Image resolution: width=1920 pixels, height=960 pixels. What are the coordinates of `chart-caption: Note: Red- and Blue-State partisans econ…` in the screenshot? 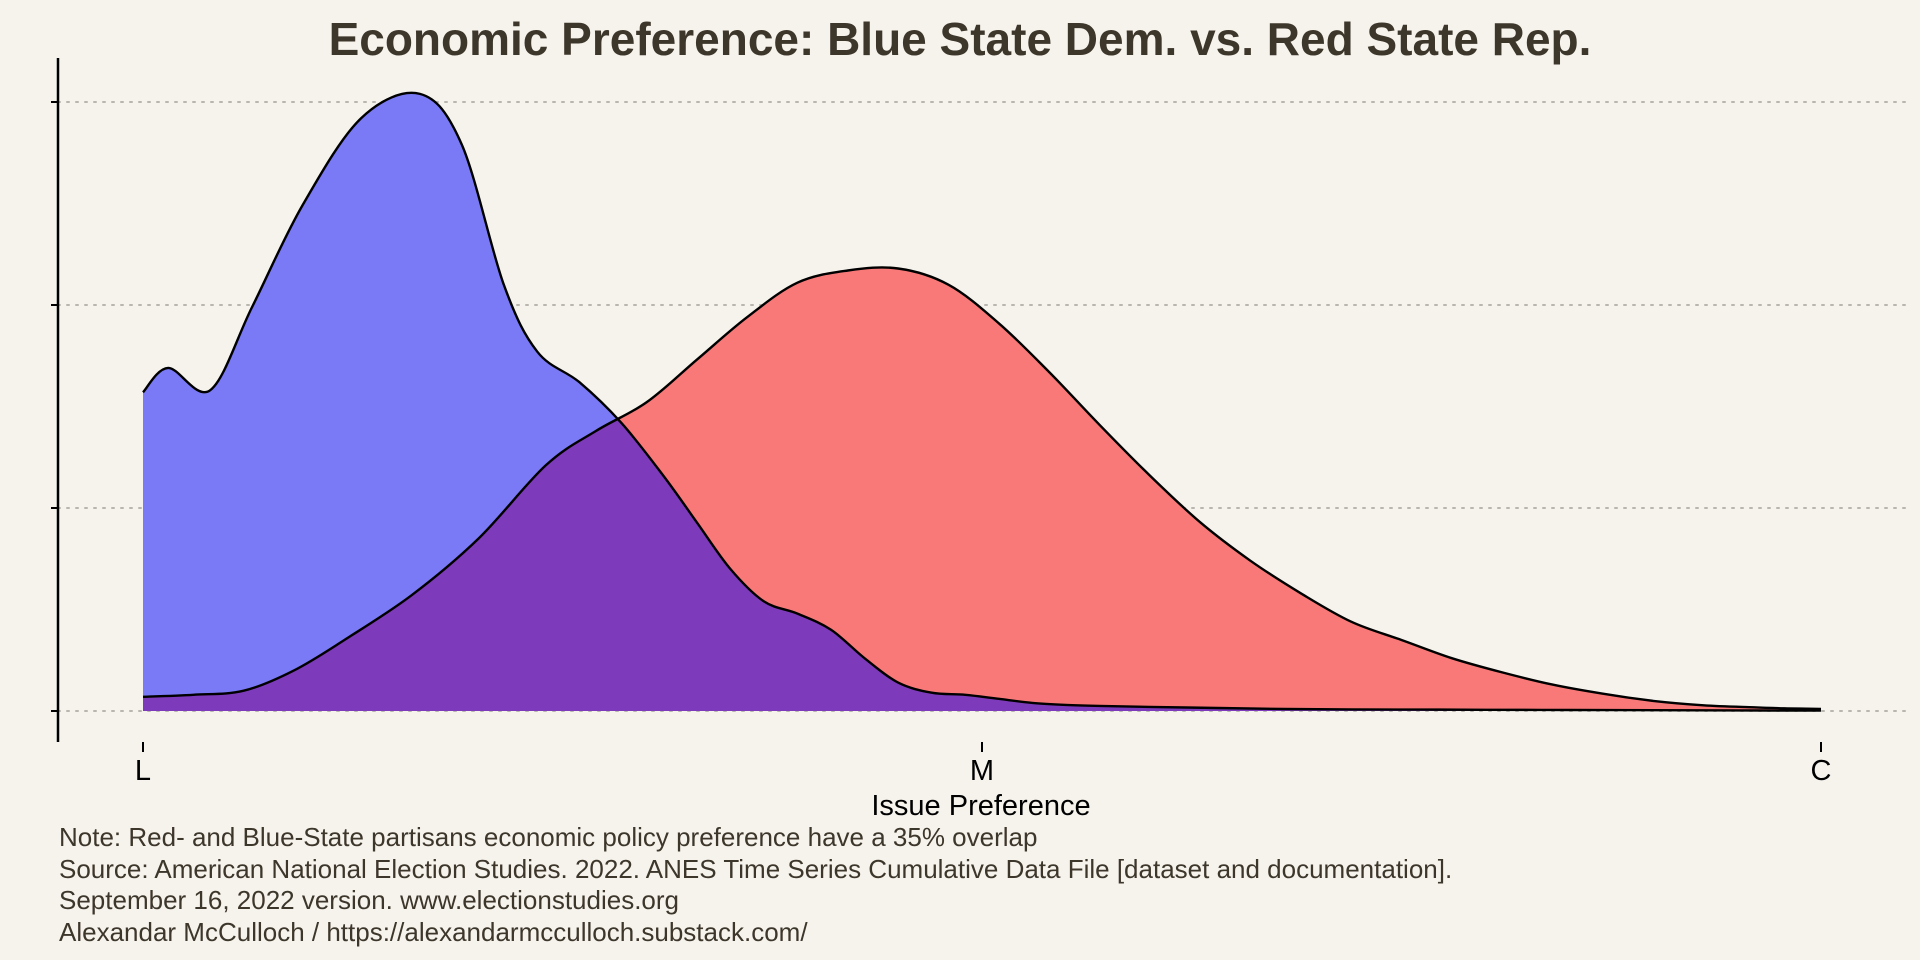 It's located at (755, 885).